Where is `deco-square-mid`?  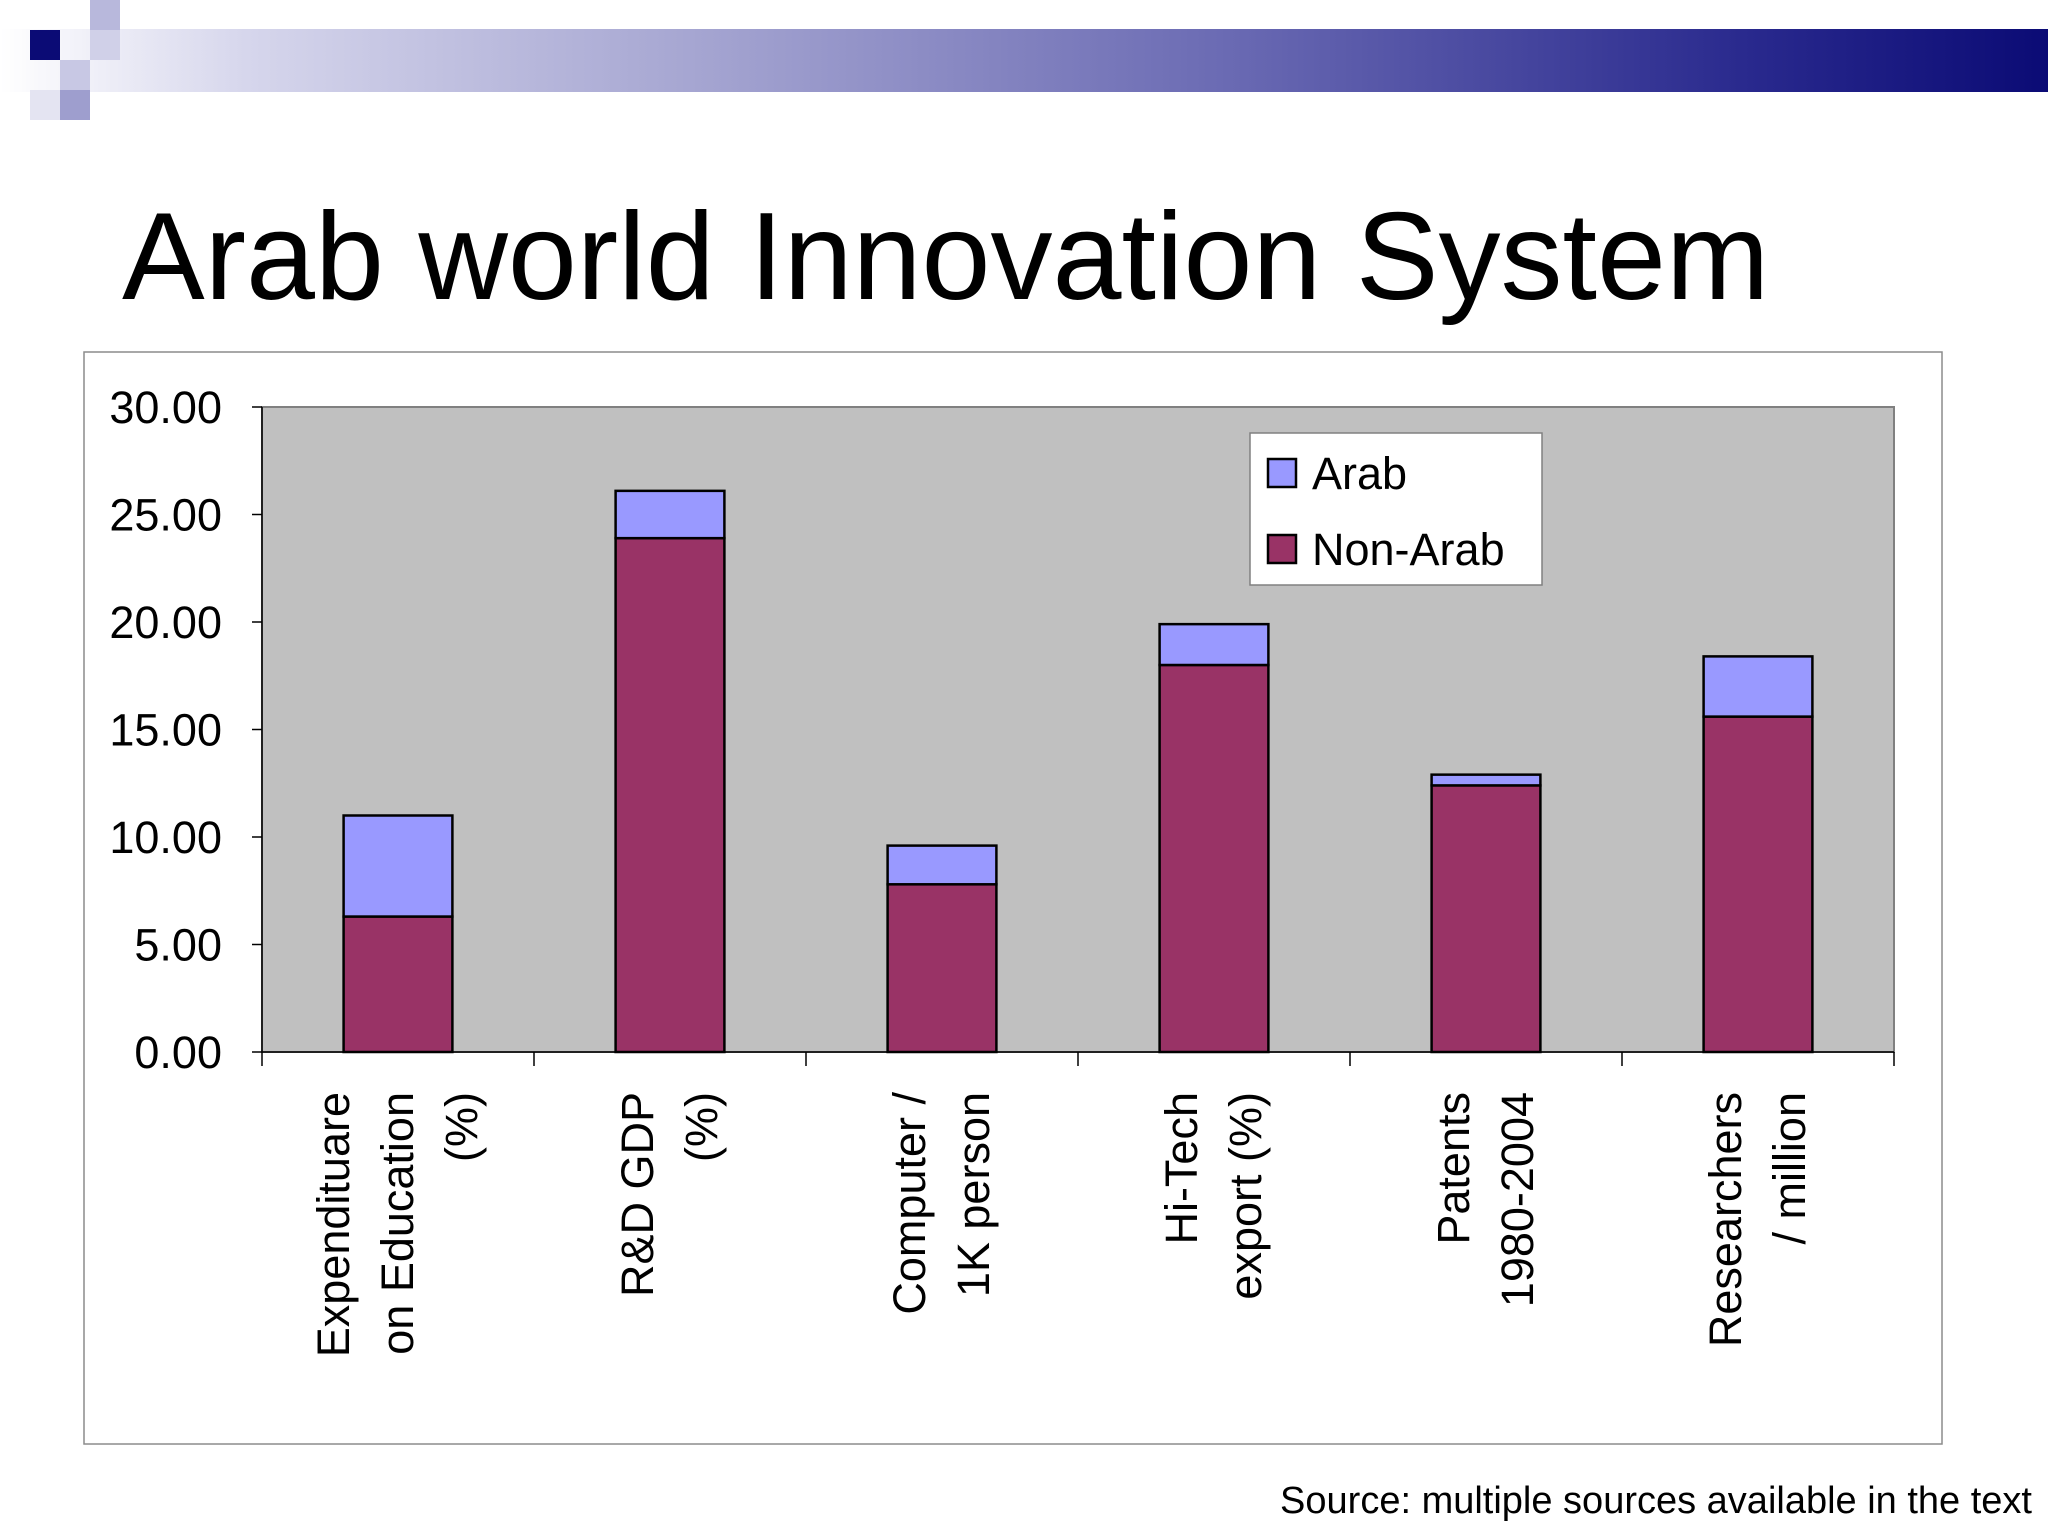
deco-square-mid is located at coordinates (75, 105).